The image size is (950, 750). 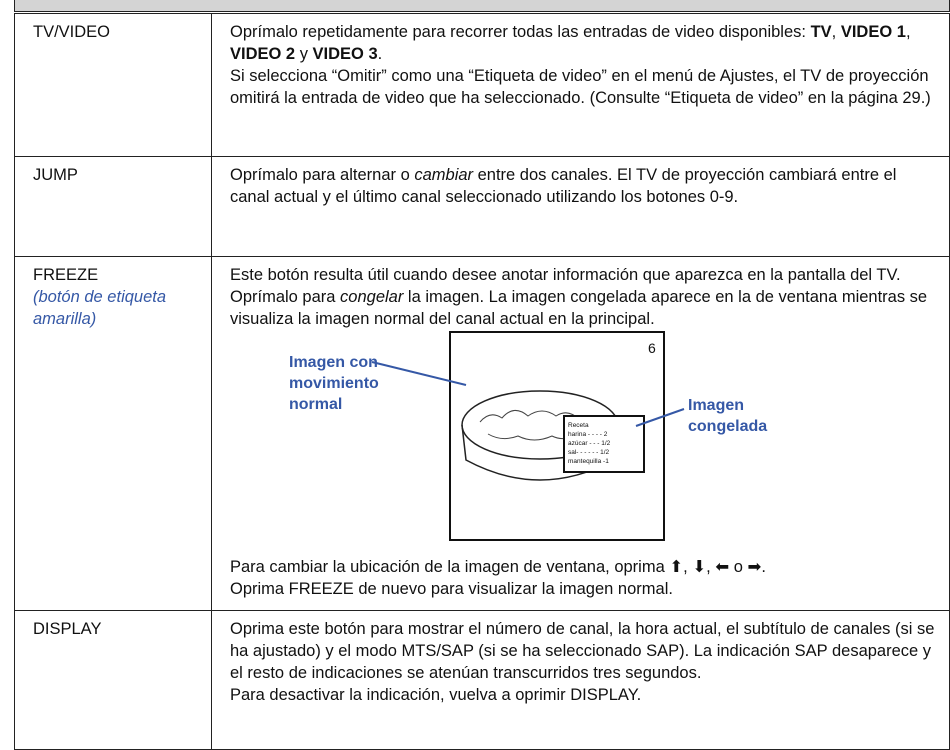 What do you see at coordinates (821, 32) in the screenshot?
I see `bold-text: TV` at bounding box center [821, 32].